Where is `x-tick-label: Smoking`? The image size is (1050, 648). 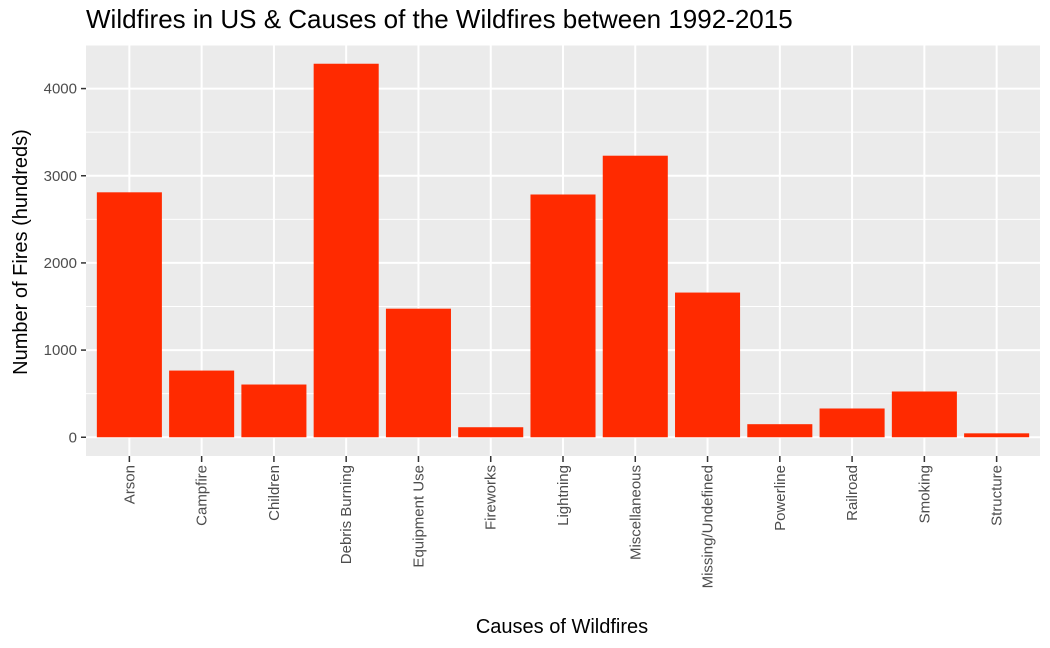 x-tick-label: Smoking is located at coordinates (924, 494).